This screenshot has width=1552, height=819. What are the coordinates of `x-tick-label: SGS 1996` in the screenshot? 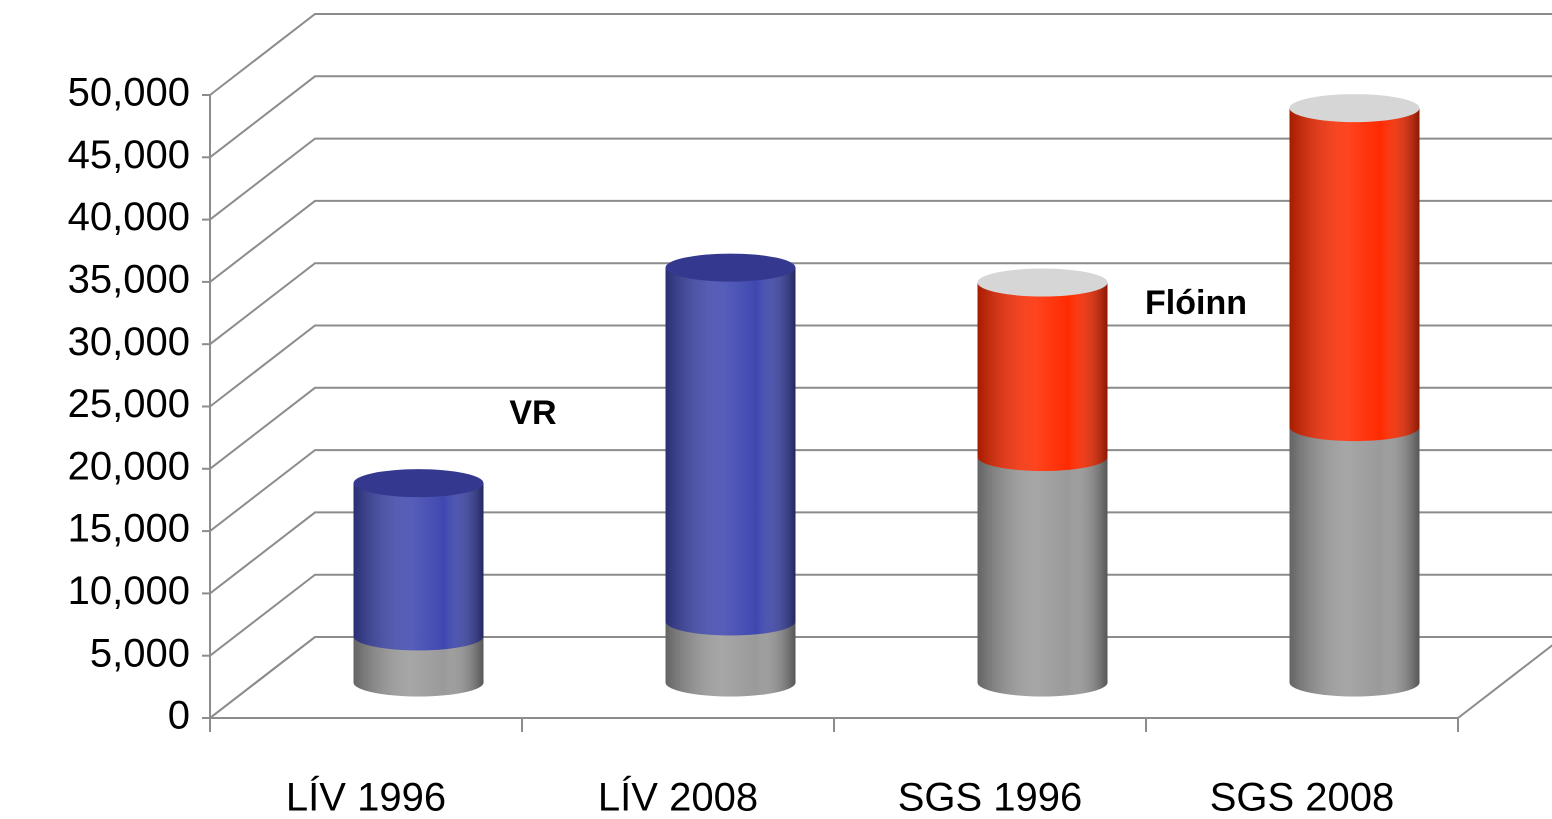 It's located at (990, 797).